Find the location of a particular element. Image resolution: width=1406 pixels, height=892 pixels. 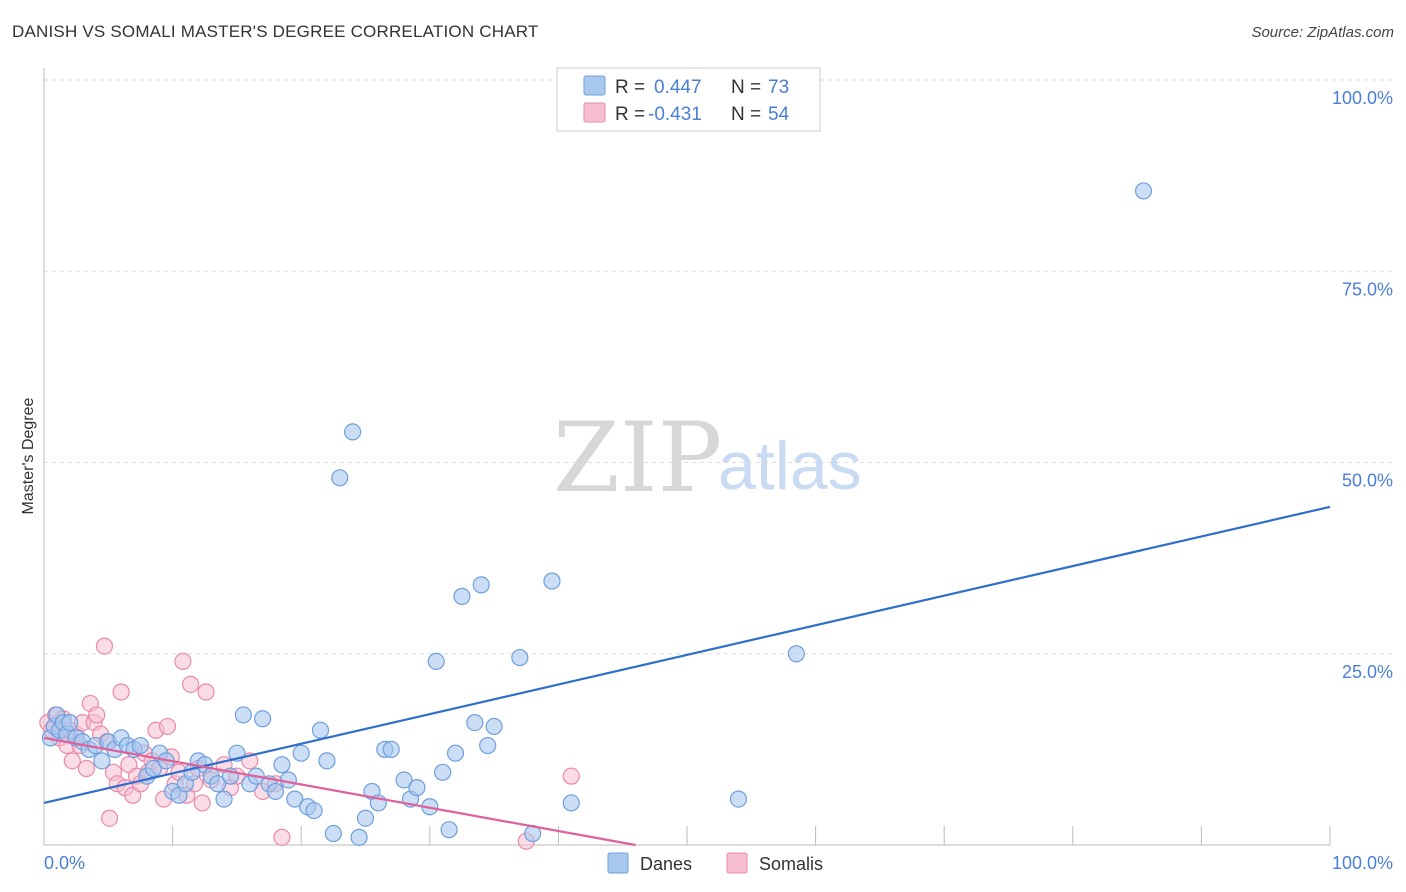

legend-danes-n-value: 73 is located at coordinates (778, 87).